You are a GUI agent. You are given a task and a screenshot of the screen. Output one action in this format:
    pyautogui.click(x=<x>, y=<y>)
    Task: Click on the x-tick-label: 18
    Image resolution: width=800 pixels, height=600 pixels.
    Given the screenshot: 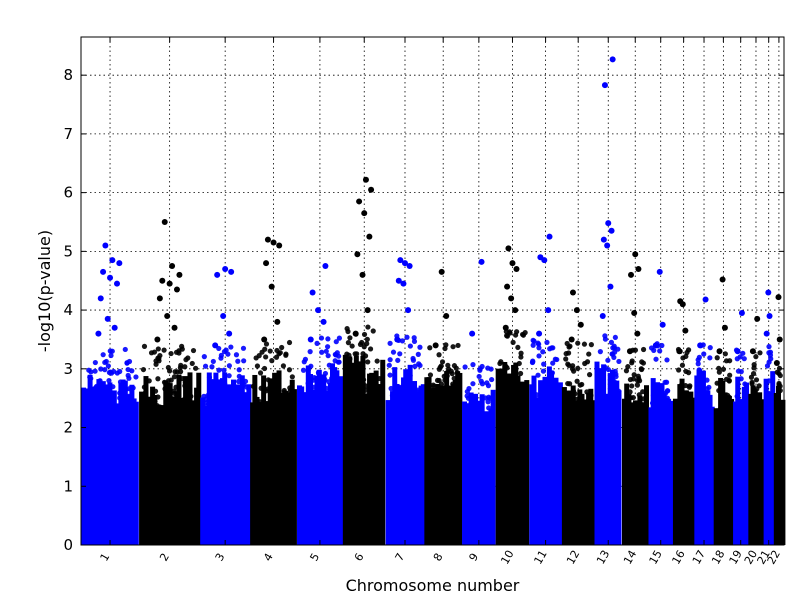 What is the action you would take?
    pyautogui.click(x=718, y=557)
    